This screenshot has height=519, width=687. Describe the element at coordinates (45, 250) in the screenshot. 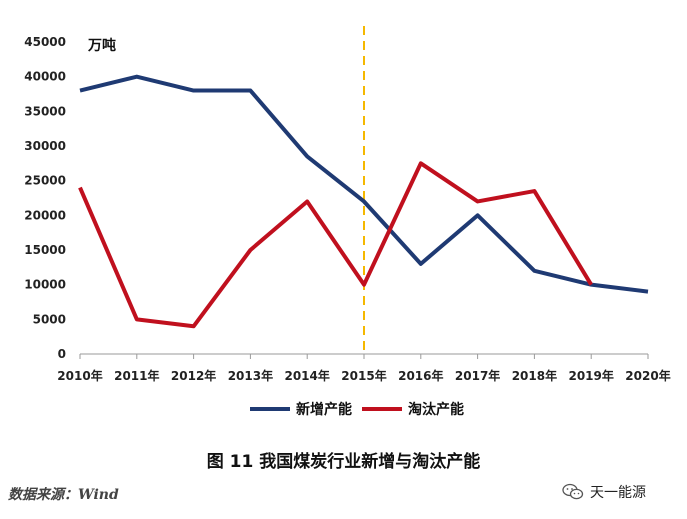

I see `y-tick-label: 15000` at that location.